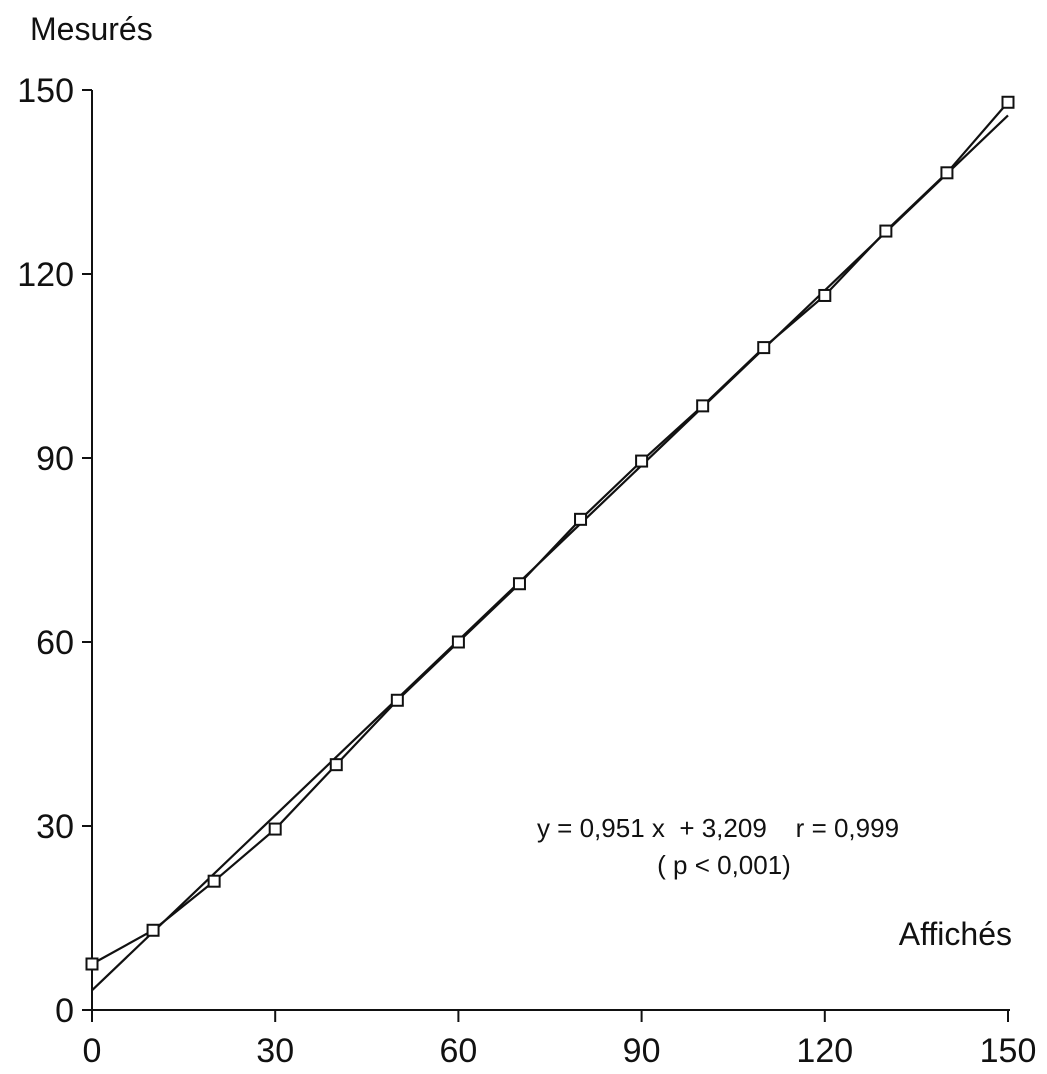  What do you see at coordinates (92, 1051) in the screenshot?
I see `x-tick-label: 0` at bounding box center [92, 1051].